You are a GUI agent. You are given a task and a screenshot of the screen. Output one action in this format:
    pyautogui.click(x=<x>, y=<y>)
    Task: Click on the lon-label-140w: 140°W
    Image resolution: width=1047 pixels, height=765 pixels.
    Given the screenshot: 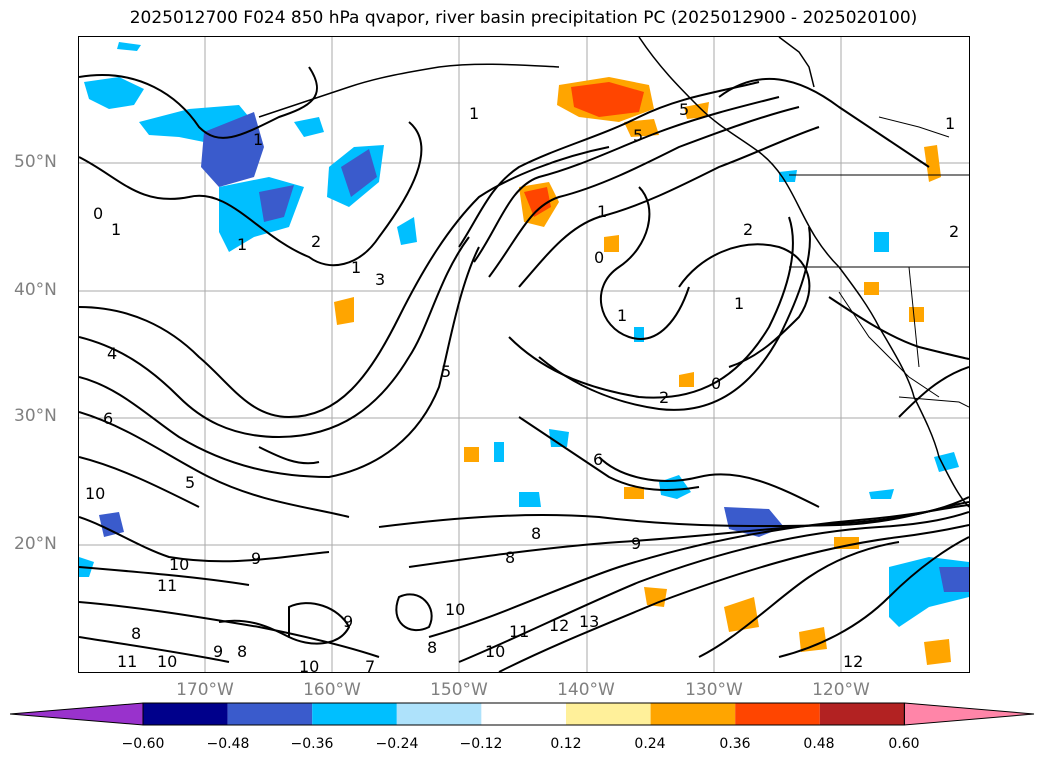 What is the action you would take?
    pyautogui.click(x=586, y=690)
    